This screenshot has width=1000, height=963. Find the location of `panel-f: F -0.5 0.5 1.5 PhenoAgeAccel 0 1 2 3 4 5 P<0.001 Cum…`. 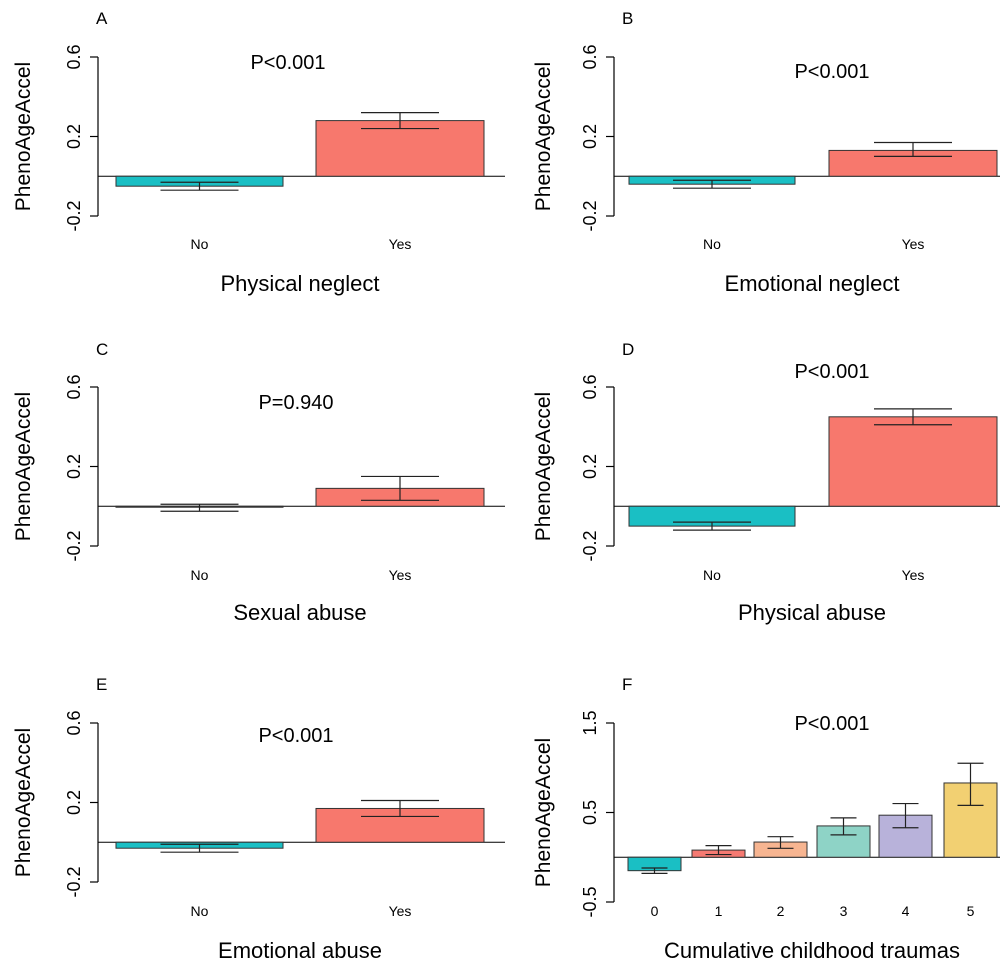

panel-f: F -0.5 0.5 1.5 PhenoAgeAccel 0 1 2 3 4 5 P<0.001 Cum… is located at coordinates (766, 819).